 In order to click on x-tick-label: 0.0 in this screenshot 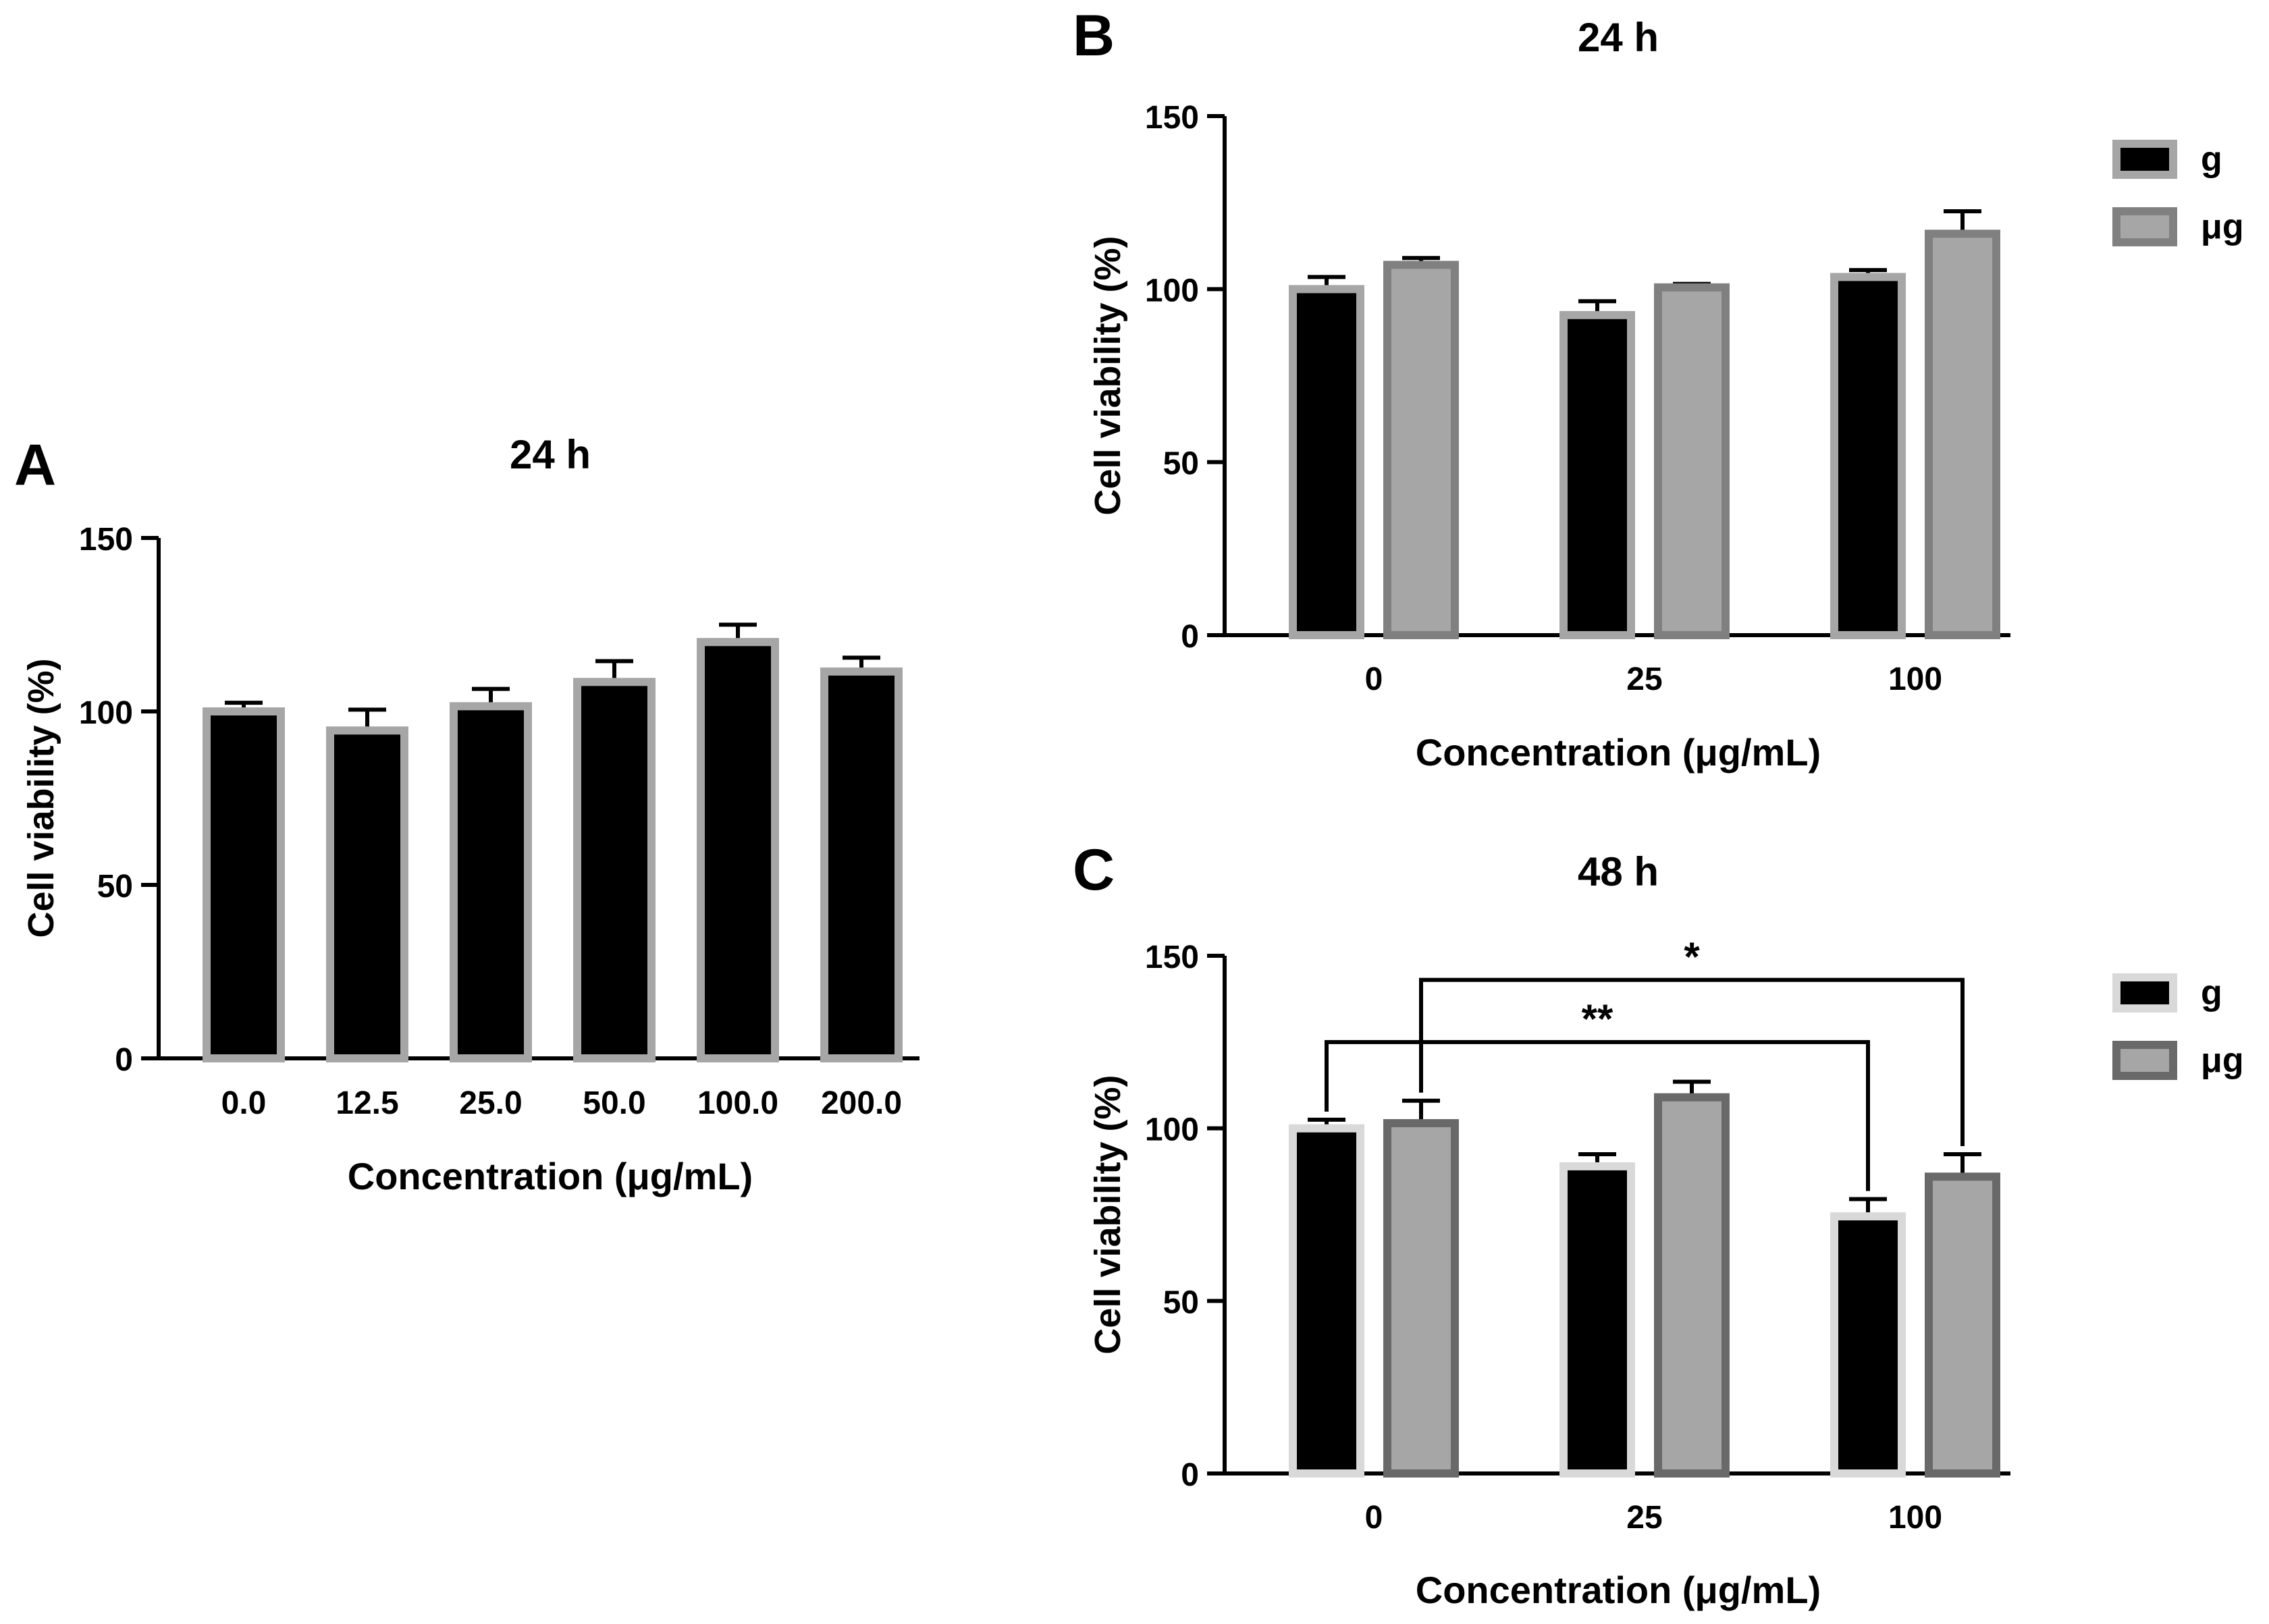, I will do `click(244, 1103)`.